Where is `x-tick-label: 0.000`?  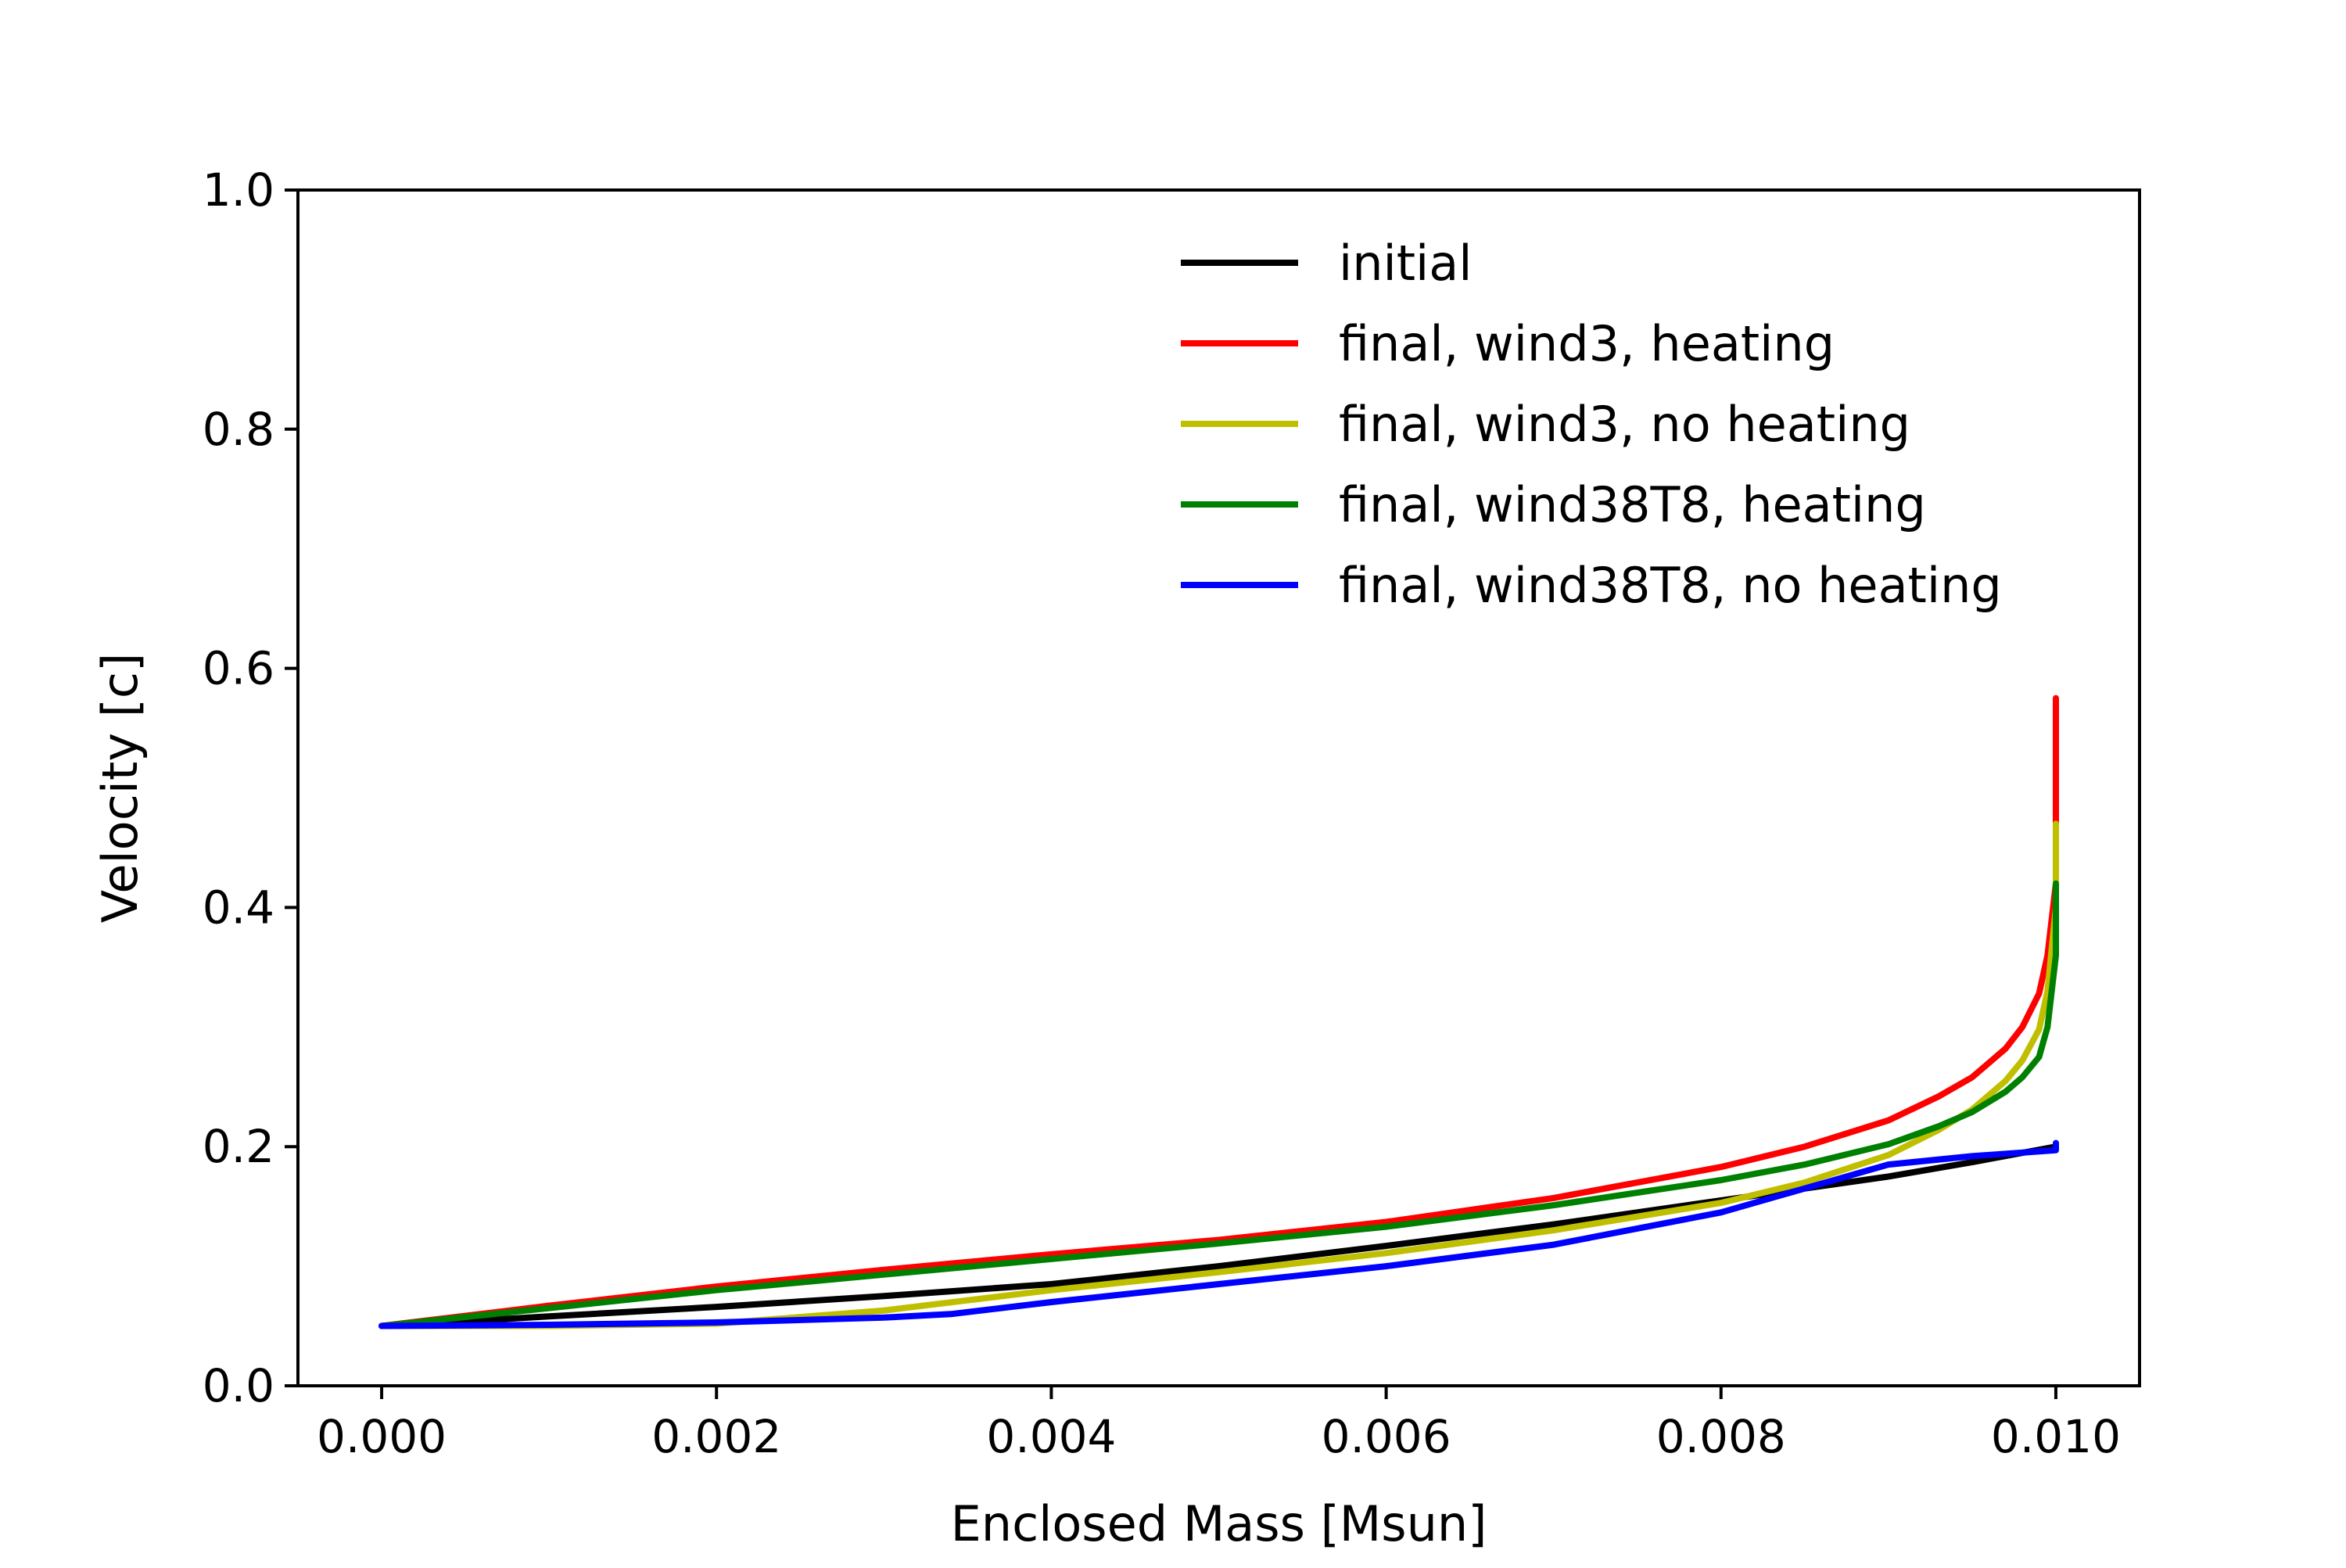
x-tick-label: 0.000 is located at coordinates (382, 1436).